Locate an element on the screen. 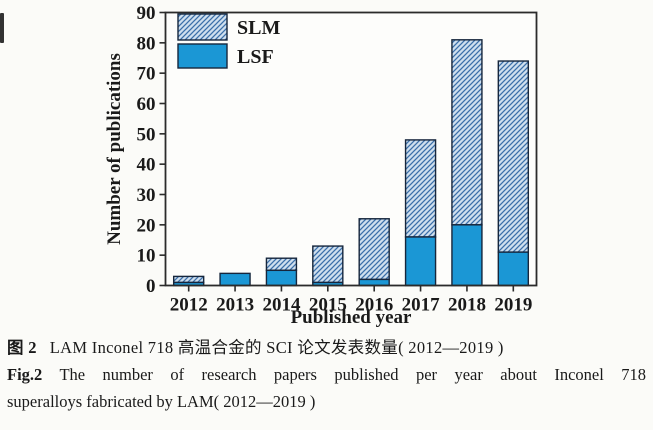 The width and height of the screenshot is (653, 430). scan-artifact-mark is located at coordinates (2, 28).